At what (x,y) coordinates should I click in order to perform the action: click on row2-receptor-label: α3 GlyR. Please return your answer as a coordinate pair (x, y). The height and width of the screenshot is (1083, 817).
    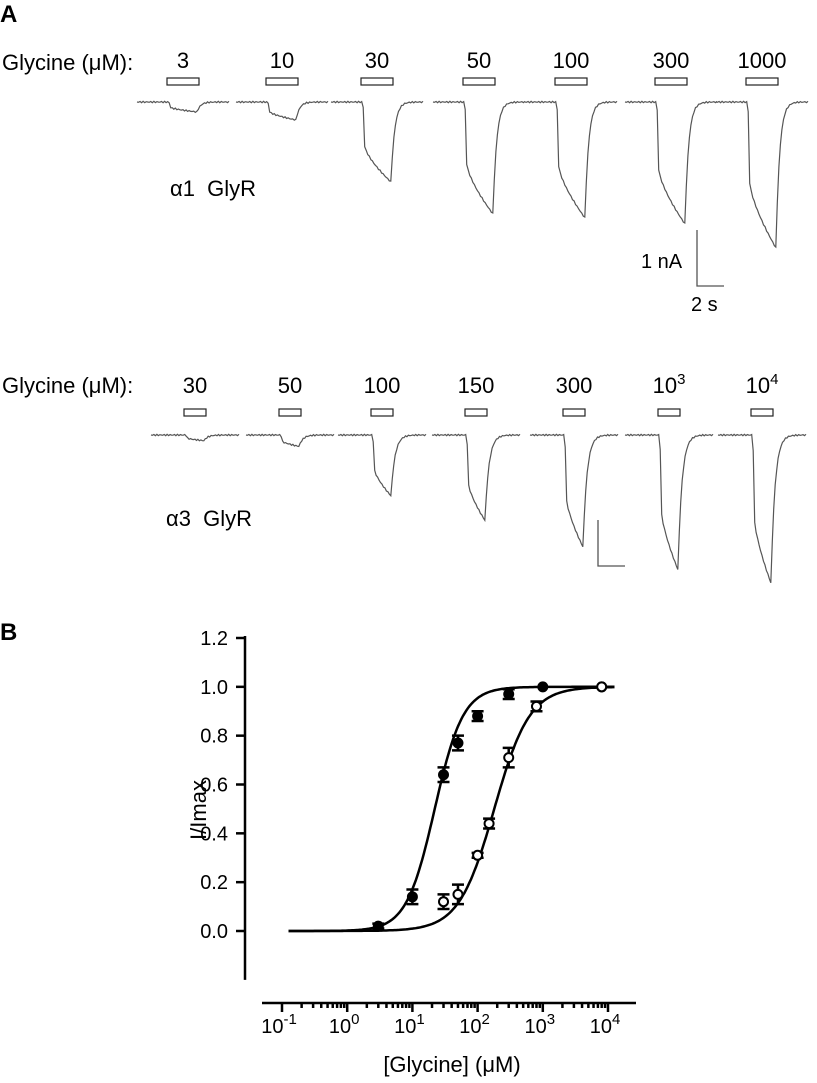
    Looking at the image, I should click on (209, 518).